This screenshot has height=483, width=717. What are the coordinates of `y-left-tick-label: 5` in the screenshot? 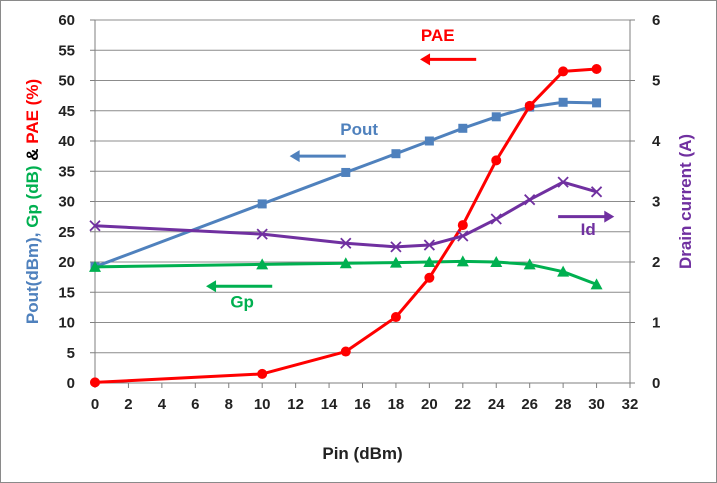 It's located at (71, 353).